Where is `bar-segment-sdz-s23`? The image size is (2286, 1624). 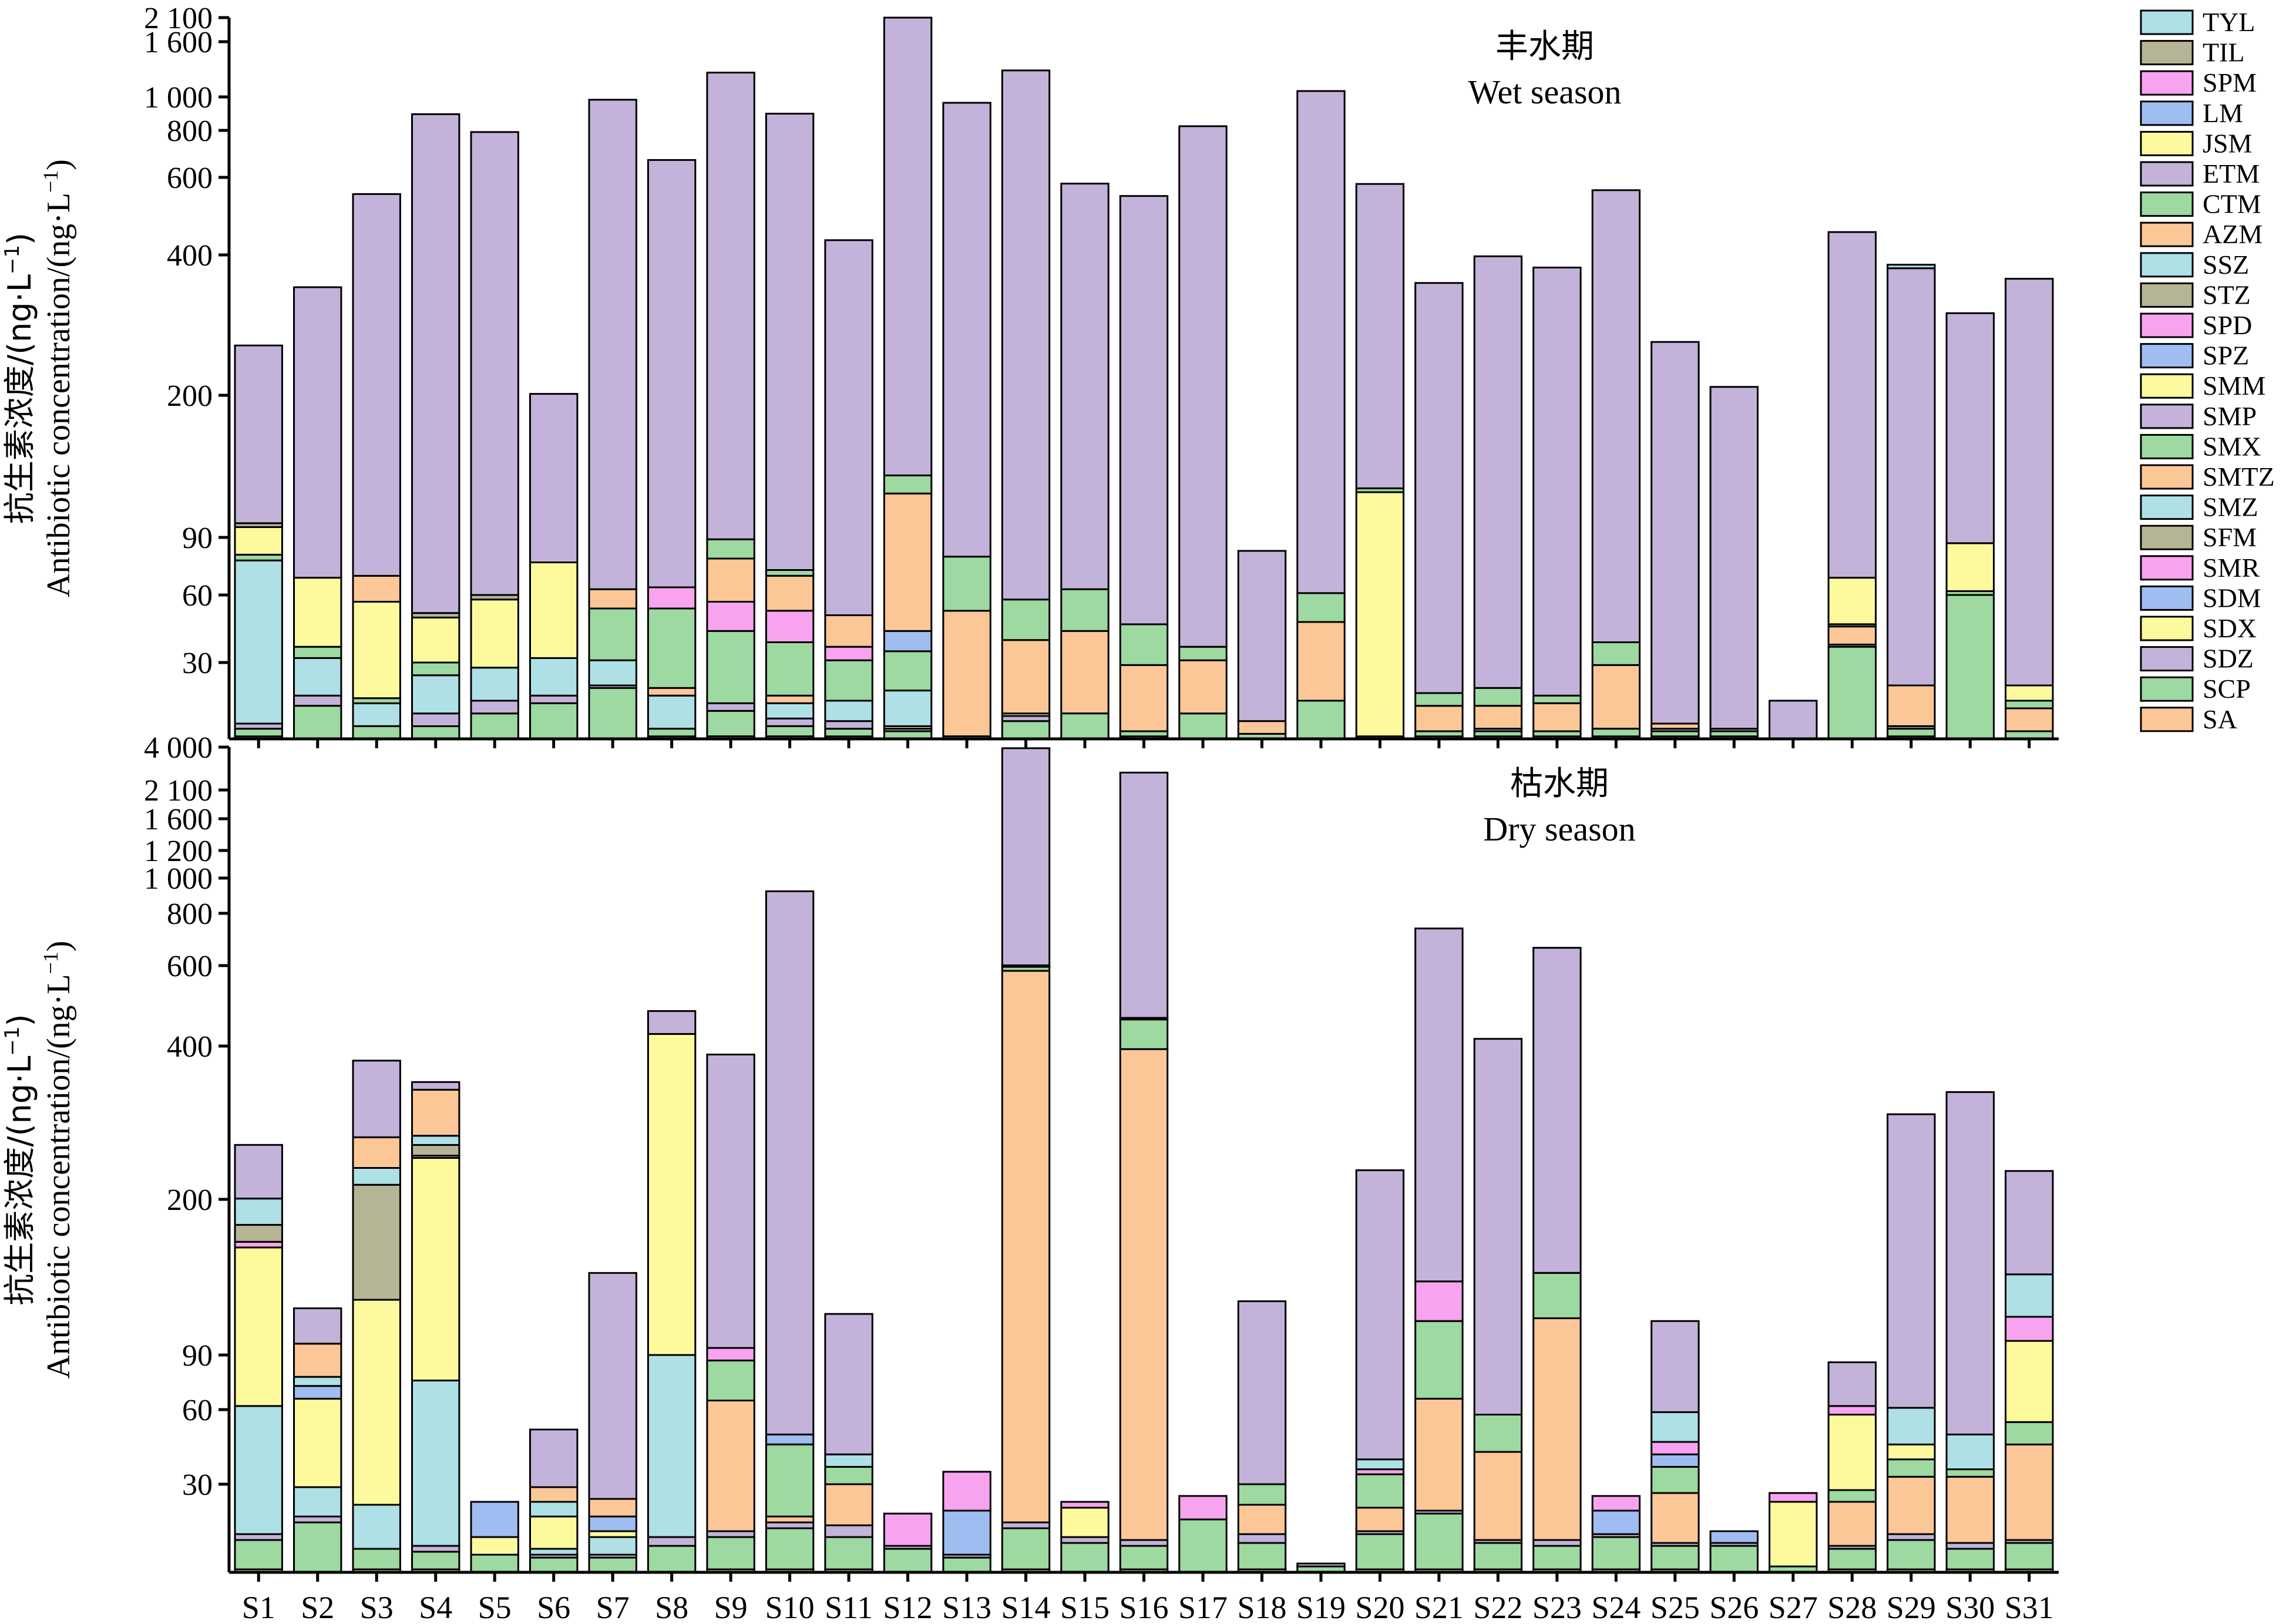
bar-segment-sdz-s23 is located at coordinates (1557, 1543).